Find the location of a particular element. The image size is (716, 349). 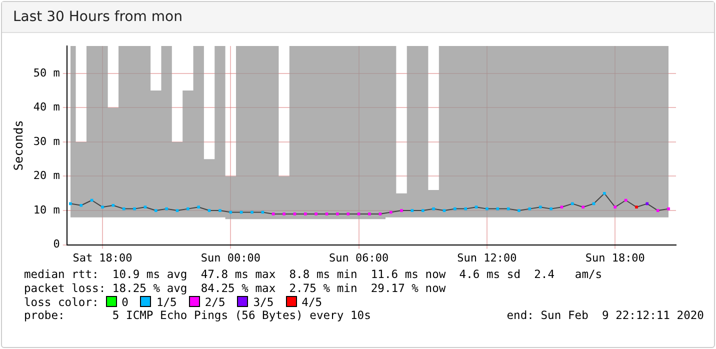

x-tick-label: Sun 00:00 is located at coordinates (230, 257).